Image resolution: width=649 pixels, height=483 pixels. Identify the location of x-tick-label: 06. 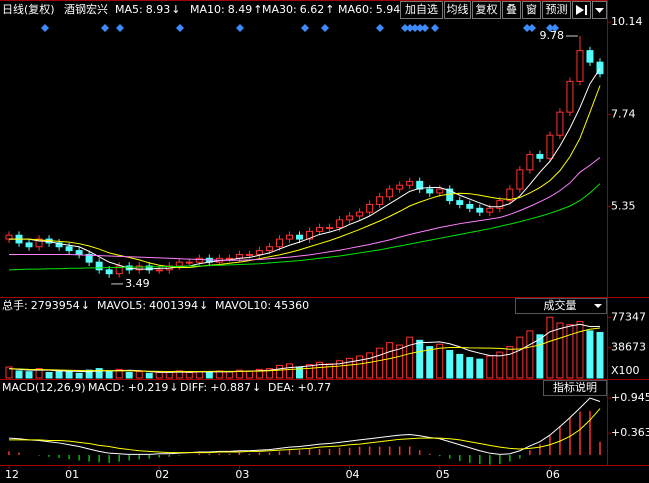
(553, 474).